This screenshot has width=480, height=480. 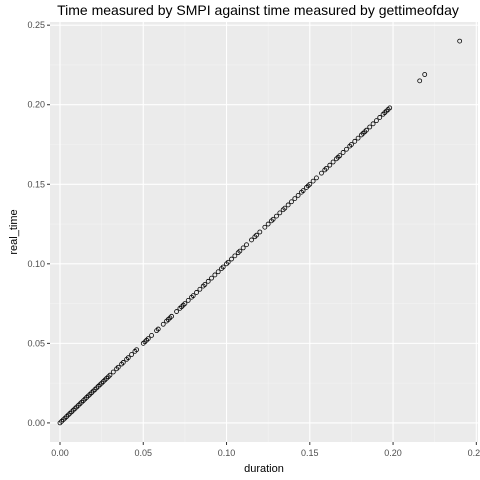 What do you see at coordinates (36, 105) in the screenshot?
I see `y-tick-label: 0.20` at bounding box center [36, 105].